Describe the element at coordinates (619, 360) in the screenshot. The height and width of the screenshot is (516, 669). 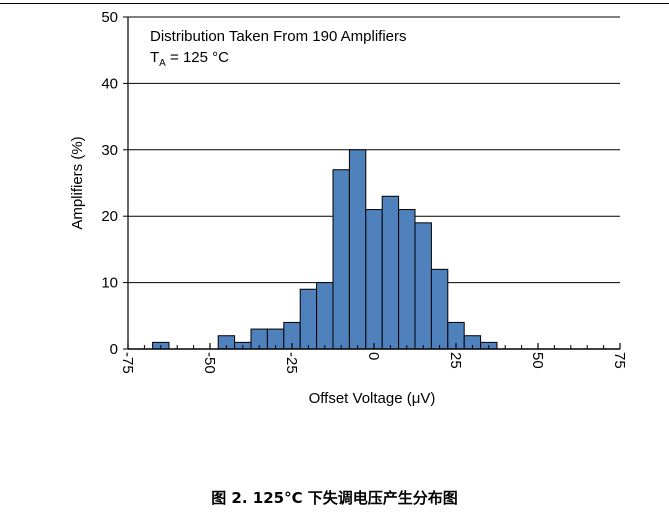
I see `x-tick-label: 75` at that location.